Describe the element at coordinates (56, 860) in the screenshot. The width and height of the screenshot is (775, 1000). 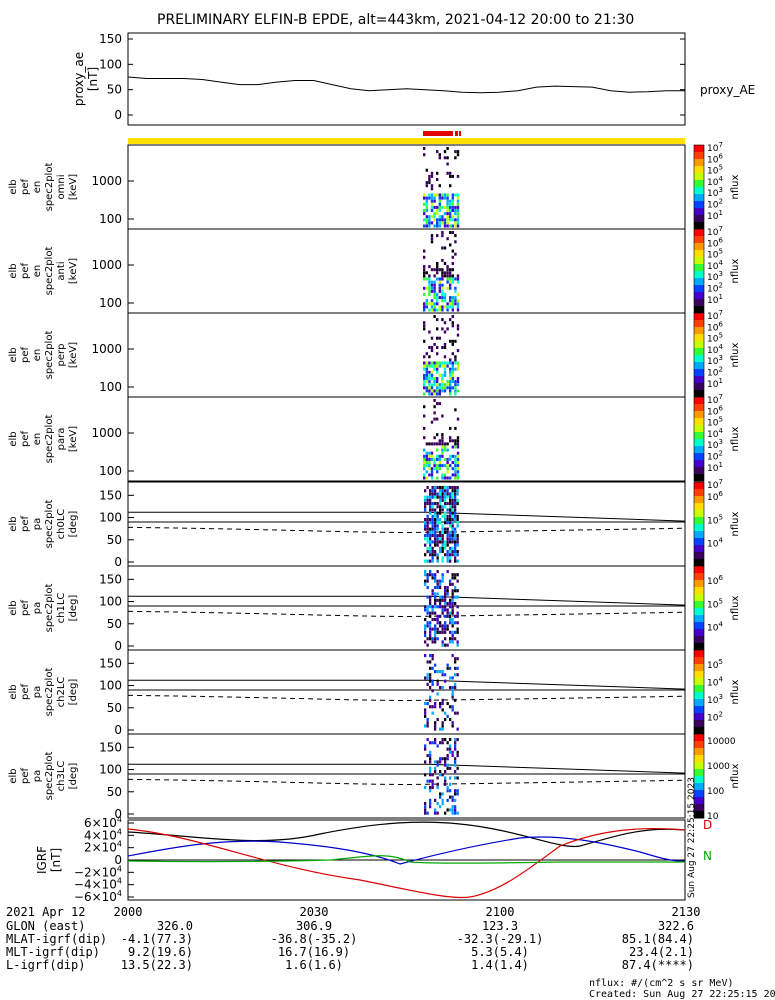
I see `igrf-ylabel-line2: [nT]` at that location.